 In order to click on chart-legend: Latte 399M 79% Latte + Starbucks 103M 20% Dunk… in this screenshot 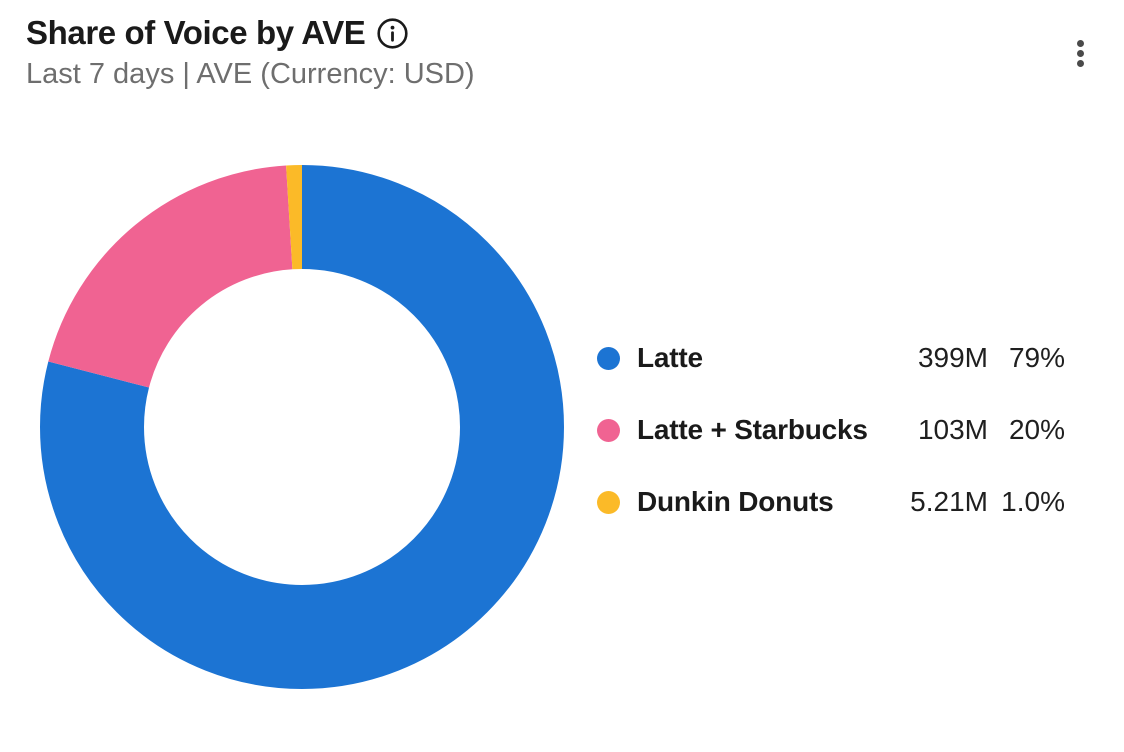, I will do `click(831, 429)`.